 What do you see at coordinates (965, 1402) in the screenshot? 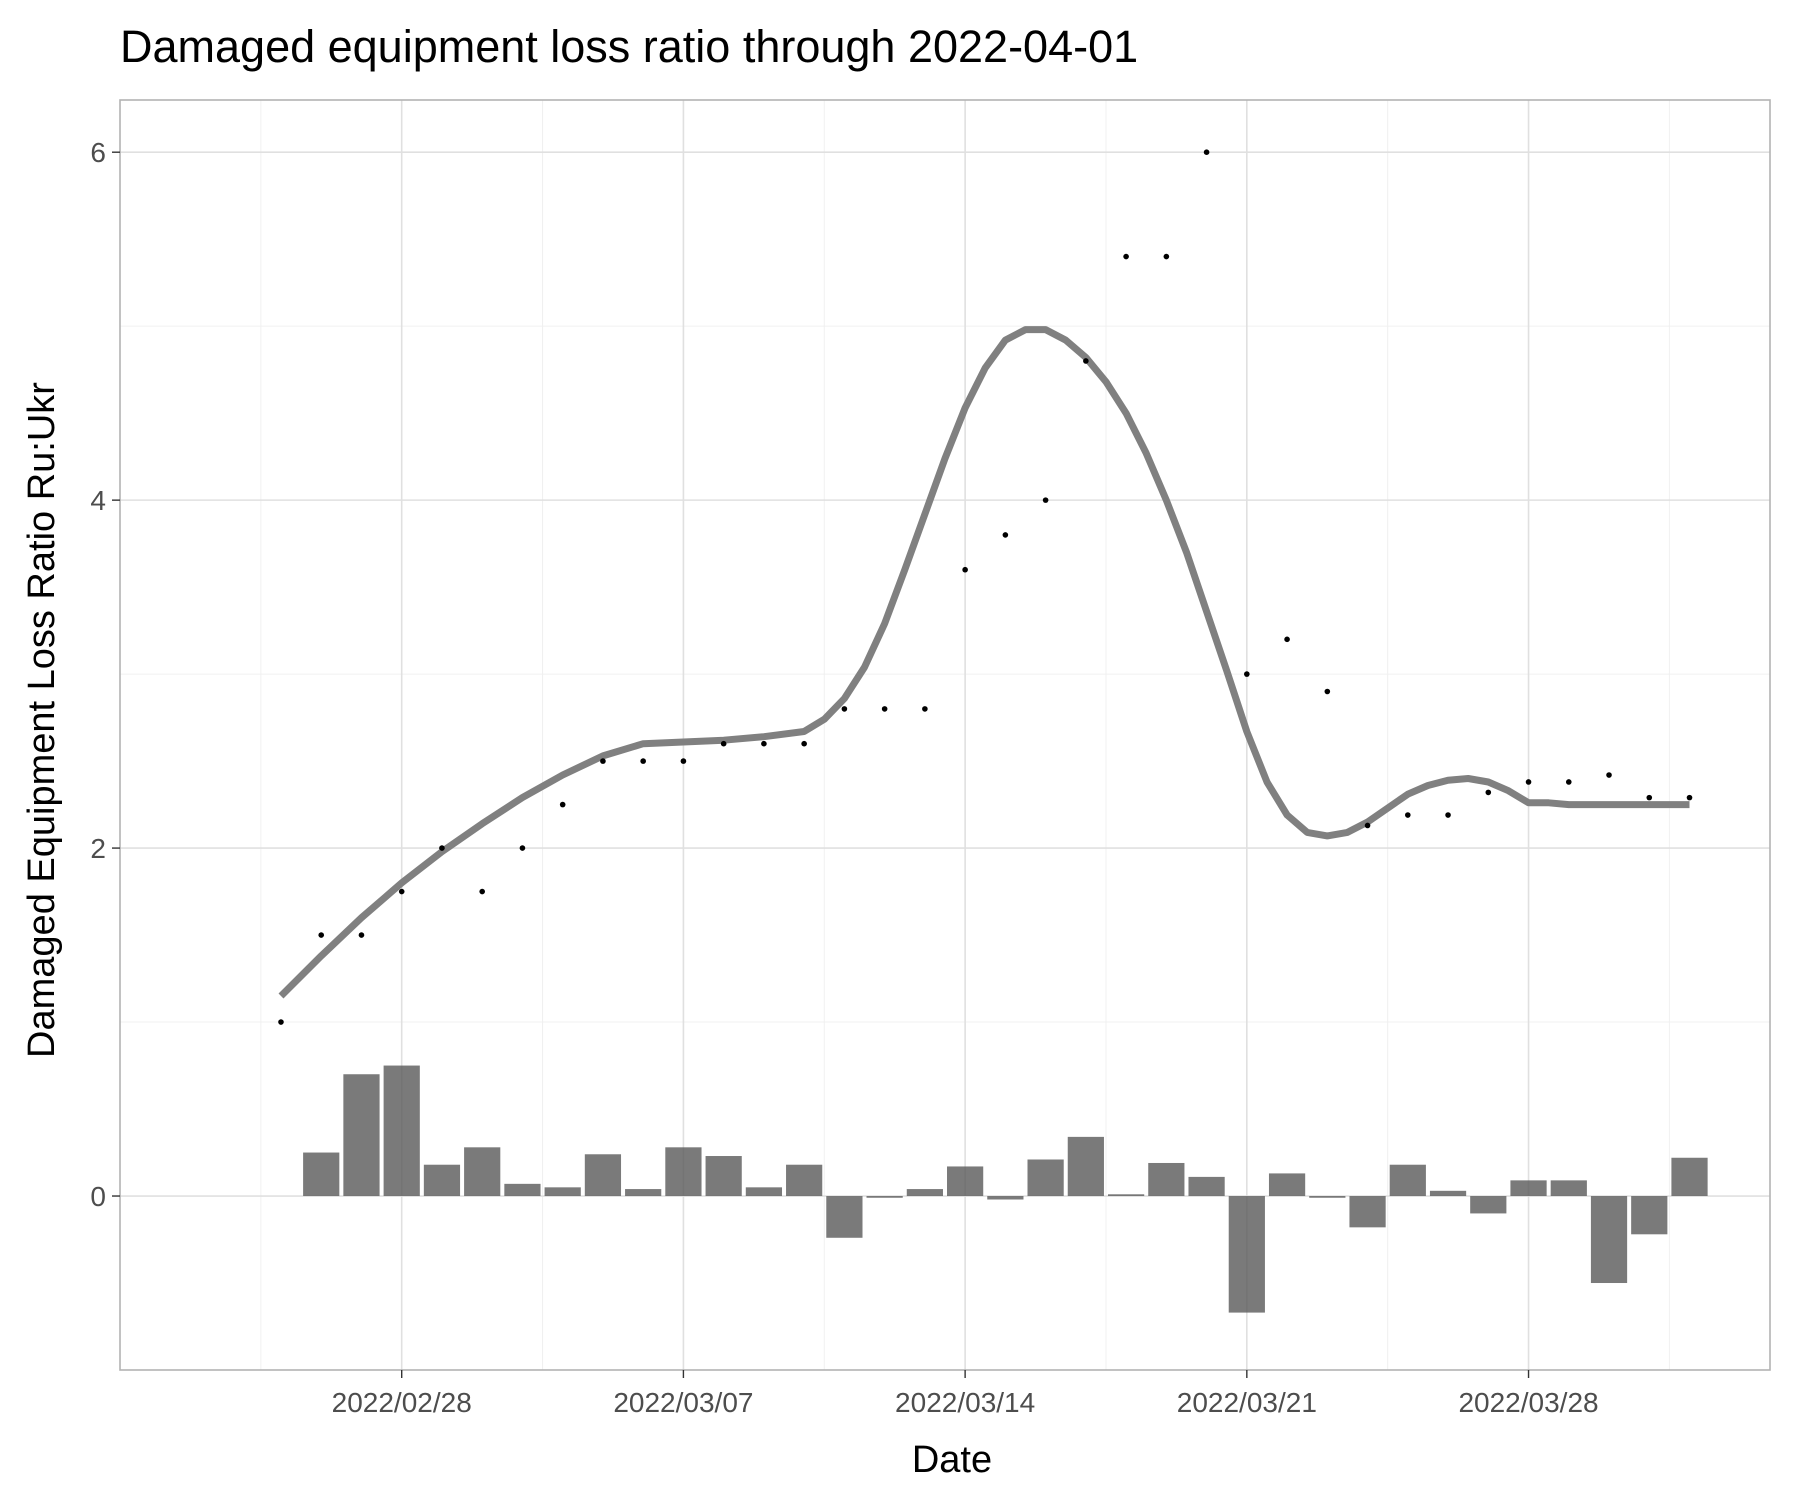
I see `x-tick-label: 2022/03/14` at bounding box center [965, 1402].